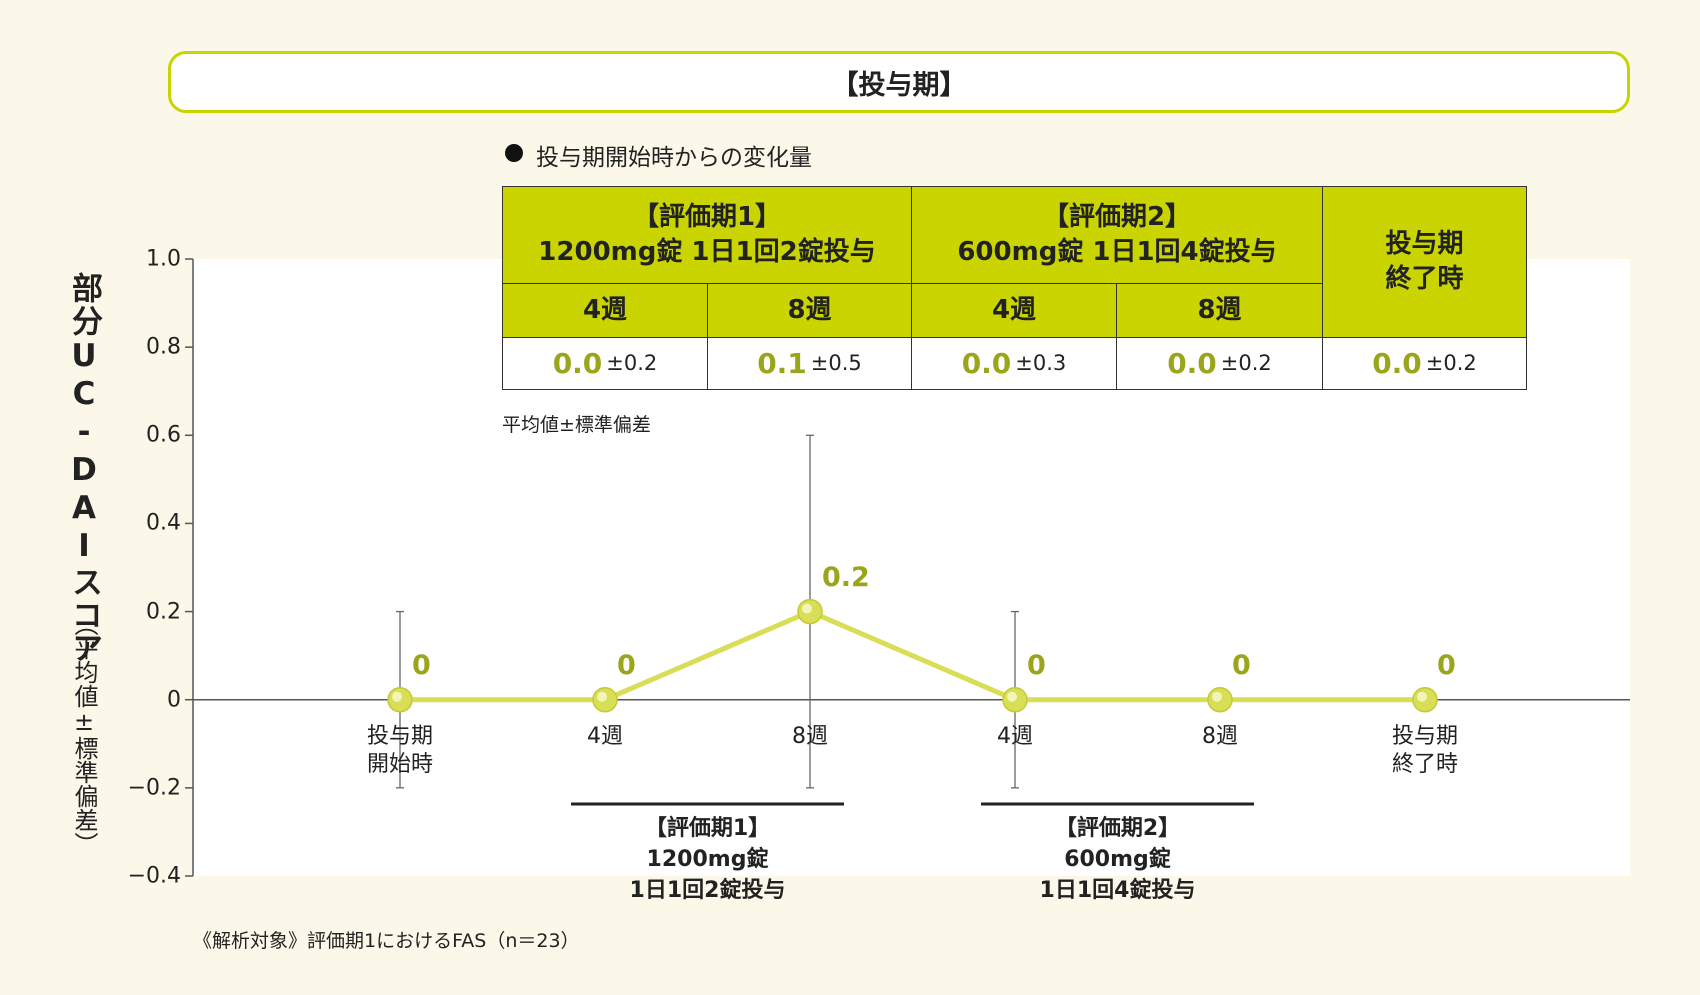 Image resolution: width=1700 pixels, height=995 pixels. I want to click on y-tick-label: −0.4, so click(154, 876).